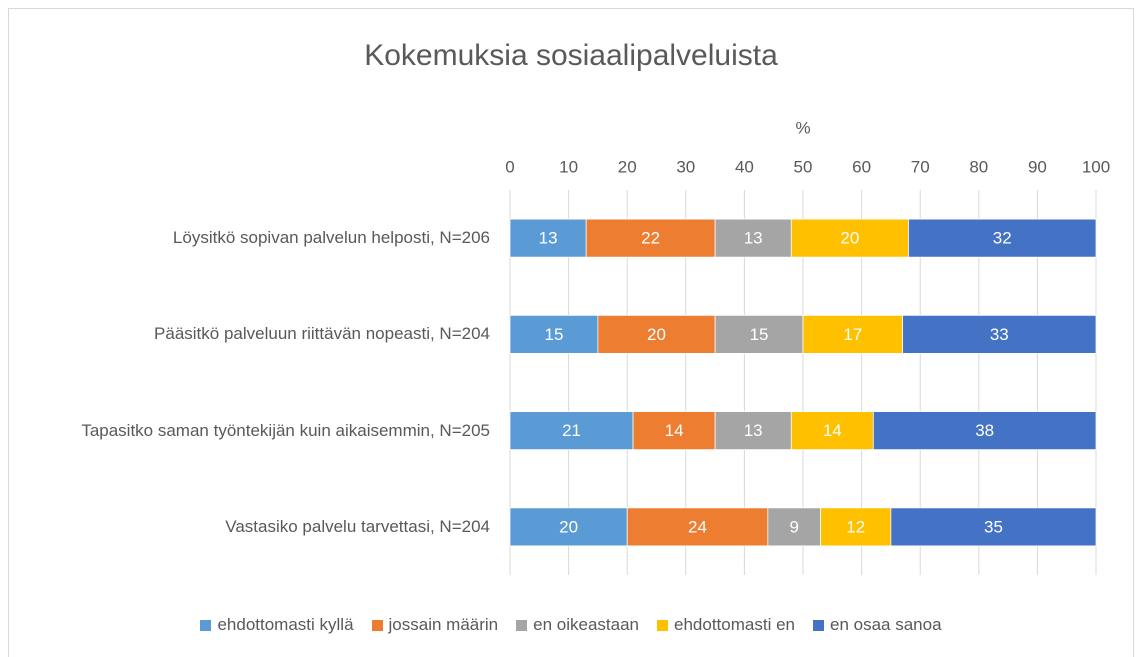 The width and height of the screenshot is (1142, 657). I want to click on x-axis-title: %, so click(802, 127).